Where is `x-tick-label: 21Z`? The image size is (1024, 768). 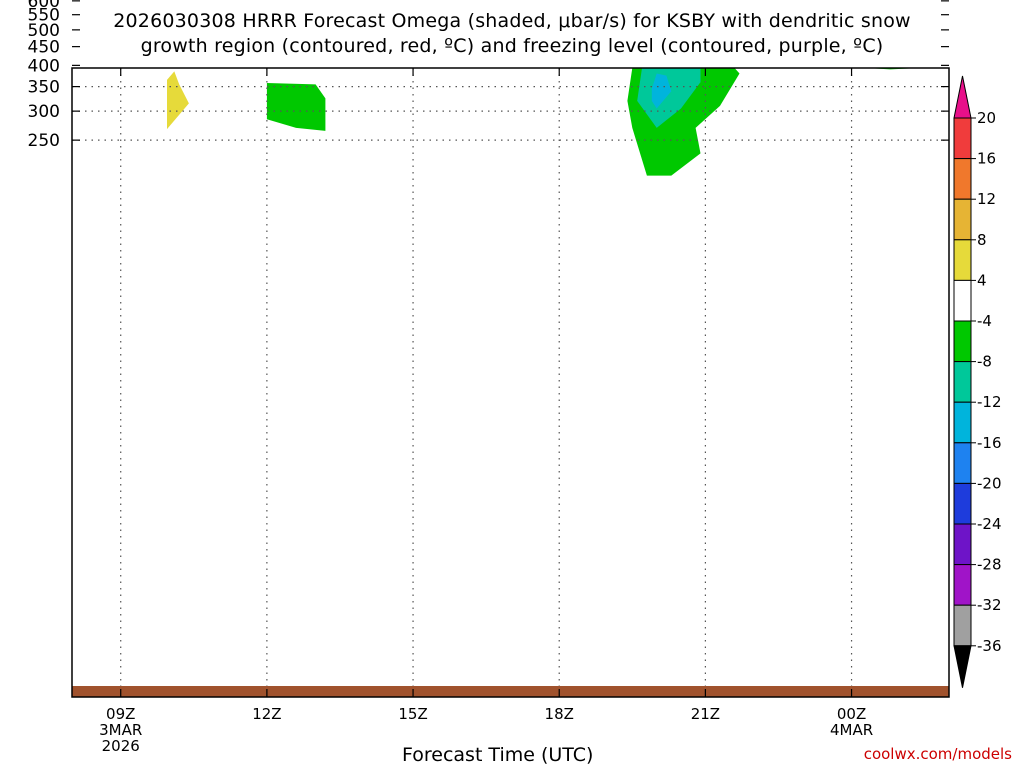
x-tick-label: 21Z is located at coordinates (705, 714).